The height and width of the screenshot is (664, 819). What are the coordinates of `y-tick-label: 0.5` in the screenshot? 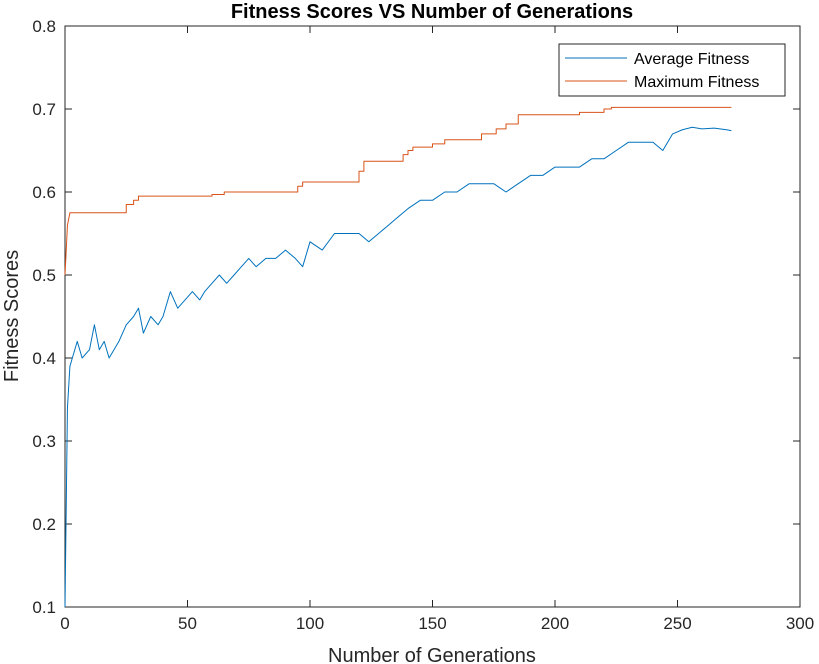 It's located at (44, 275).